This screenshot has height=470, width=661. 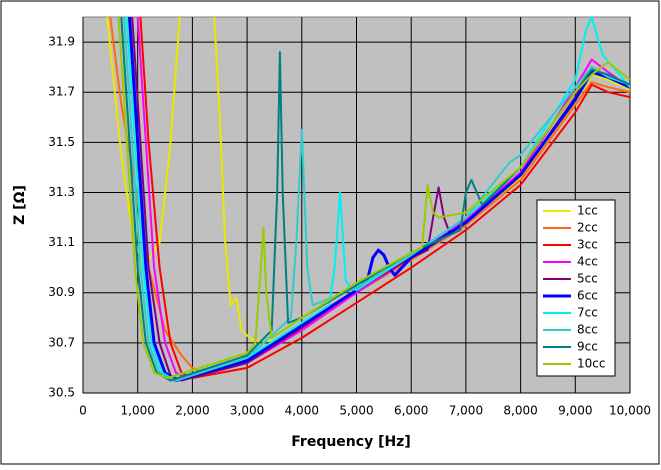 What do you see at coordinates (356, 411) in the screenshot?
I see `x-tick-label: 5,000` at bounding box center [356, 411].